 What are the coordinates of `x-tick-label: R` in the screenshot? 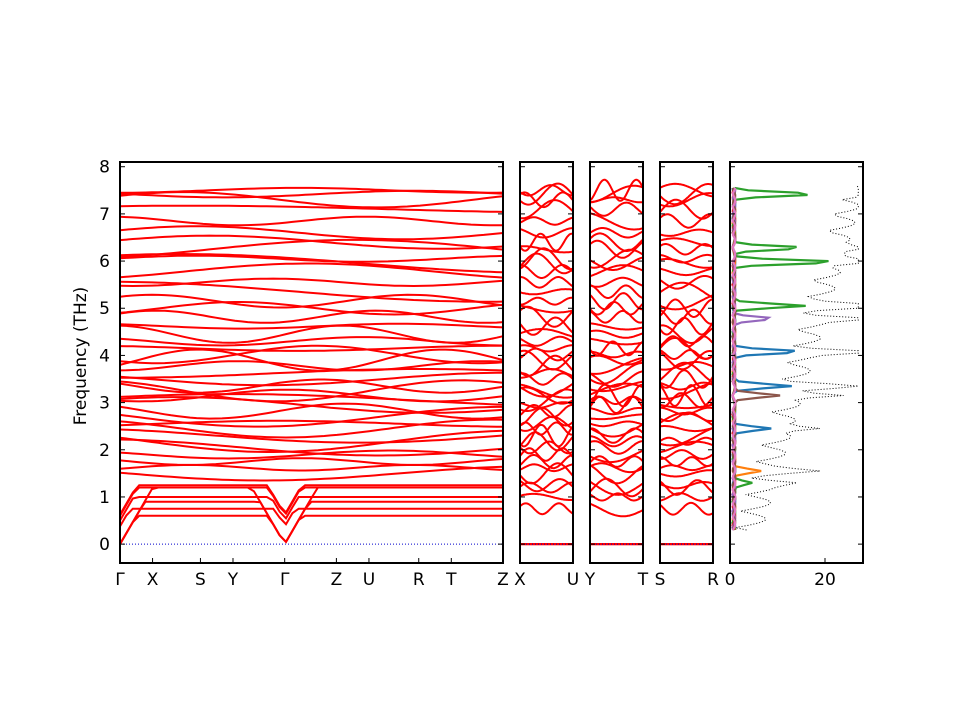 It's located at (419, 580).